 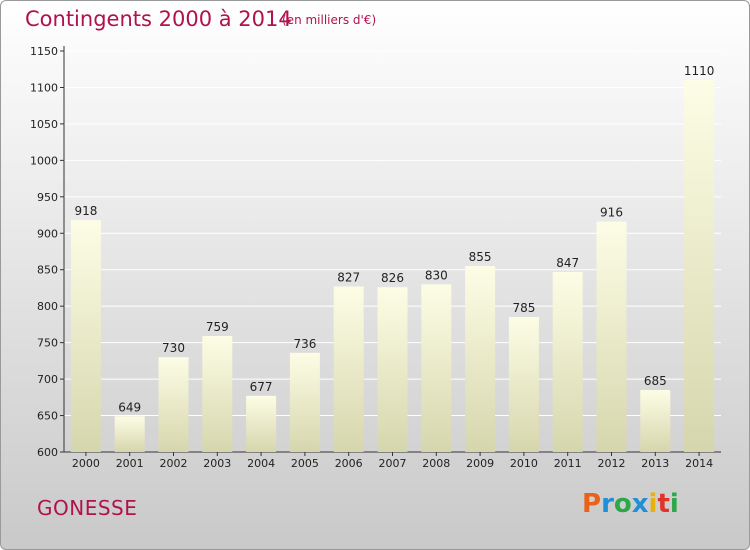 I want to click on chart-title: Contingents 2000 à 2014, so click(x=158, y=19).